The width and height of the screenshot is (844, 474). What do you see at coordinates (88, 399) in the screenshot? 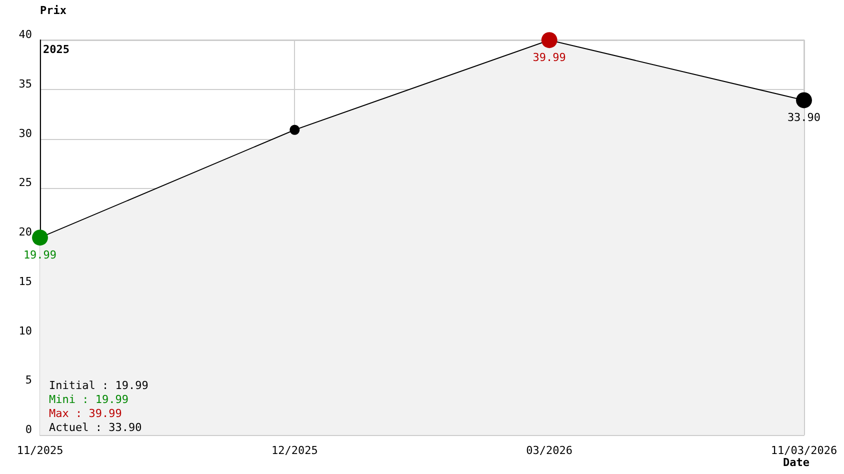
I see `annotation: Mini : 19.99` at bounding box center [88, 399].